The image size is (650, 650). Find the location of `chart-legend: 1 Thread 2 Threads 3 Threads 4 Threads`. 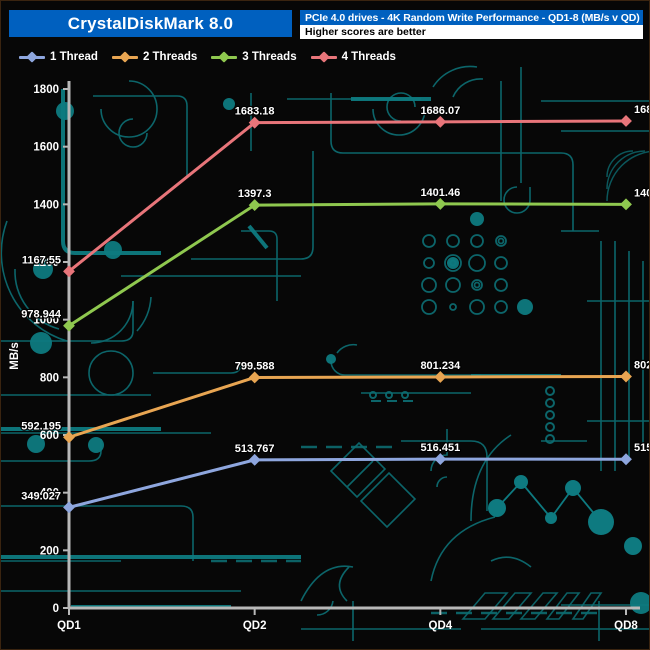

chart-legend: 1 Thread 2 Threads 3 Threads 4 Threads is located at coordinates (207, 57).